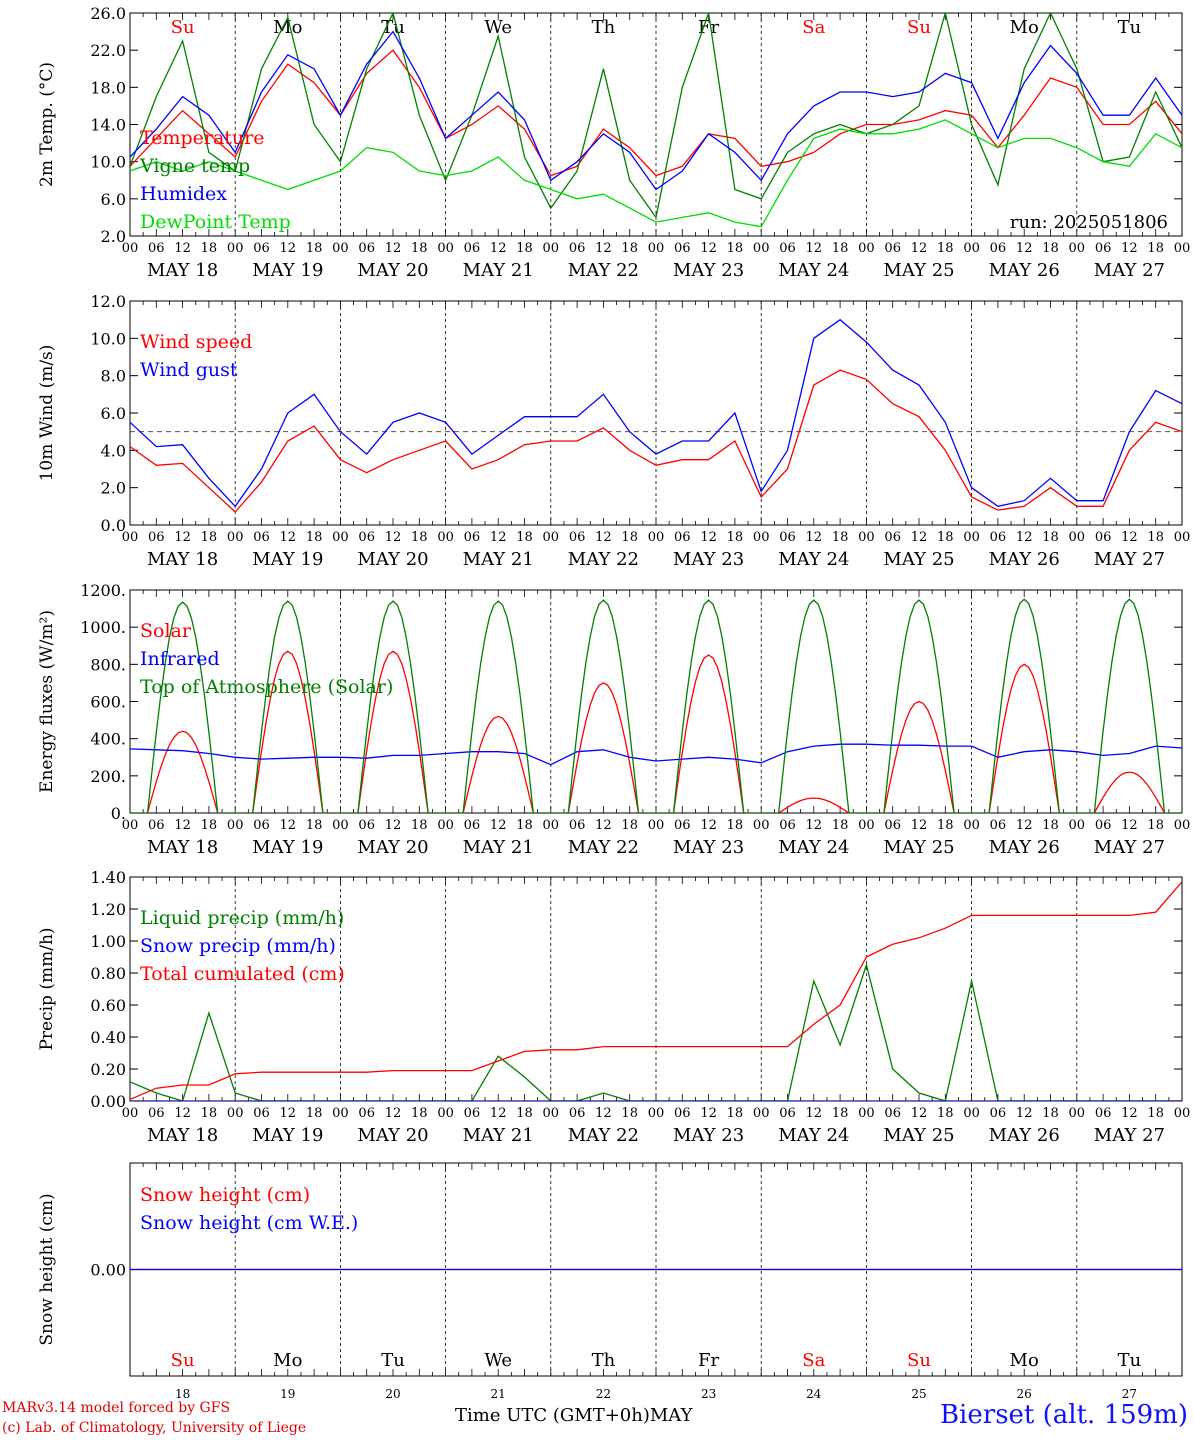 Image resolution: width=1194 pixels, height=1440 pixels. Describe the element at coordinates (656, 110) in the screenshot. I see `series-line-humidex` at that location.